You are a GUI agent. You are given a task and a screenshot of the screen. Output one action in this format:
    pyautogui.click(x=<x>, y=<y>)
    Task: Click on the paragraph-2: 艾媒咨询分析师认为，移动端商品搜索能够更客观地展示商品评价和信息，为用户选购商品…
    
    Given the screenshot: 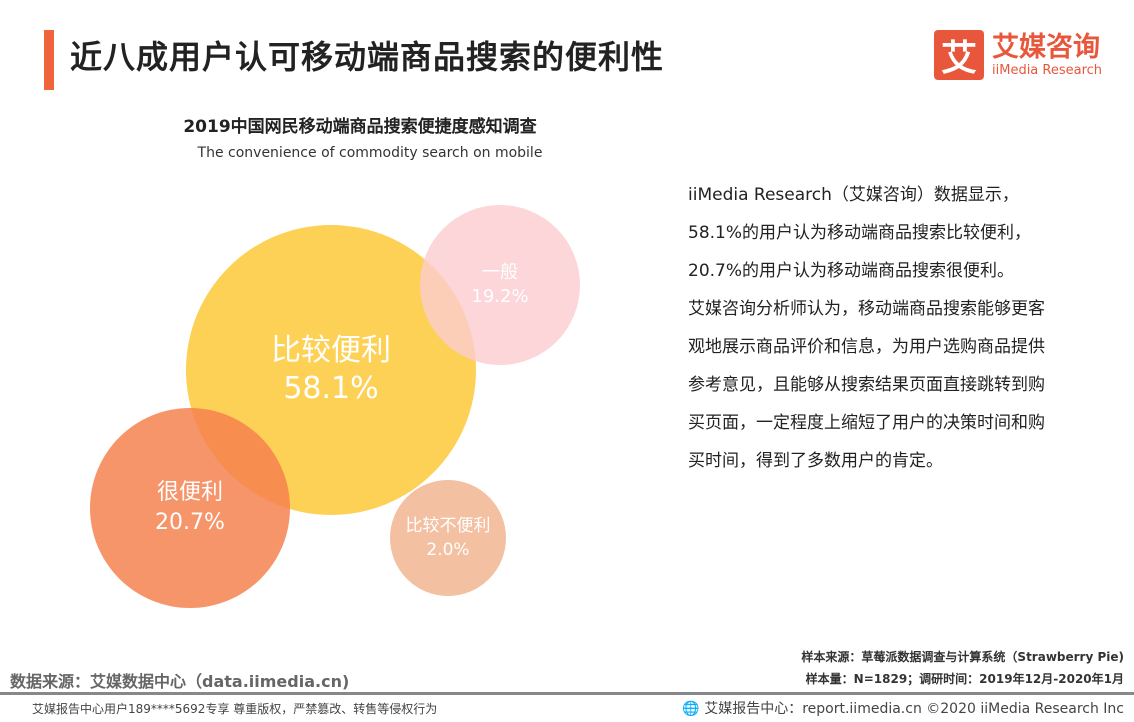 What is the action you would take?
    pyautogui.click(x=866, y=385)
    